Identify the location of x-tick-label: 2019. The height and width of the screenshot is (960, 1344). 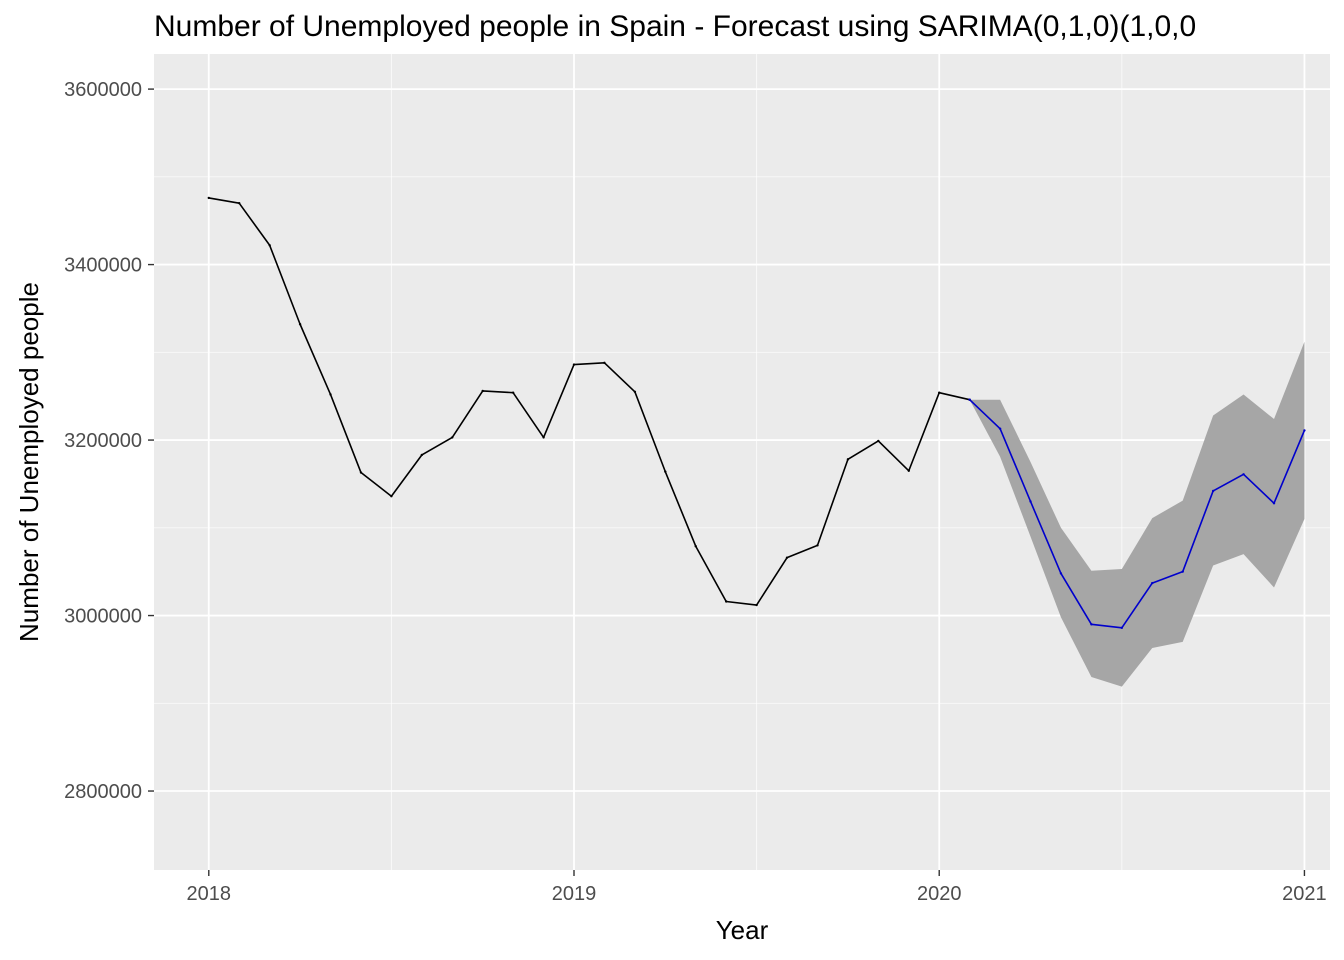
(574, 894).